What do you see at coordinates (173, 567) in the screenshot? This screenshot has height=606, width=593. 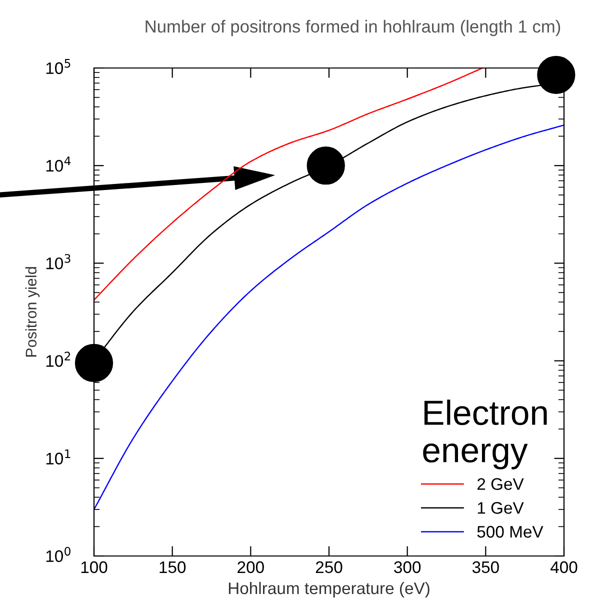 I see `x-tick-label: 150` at bounding box center [173, 567].